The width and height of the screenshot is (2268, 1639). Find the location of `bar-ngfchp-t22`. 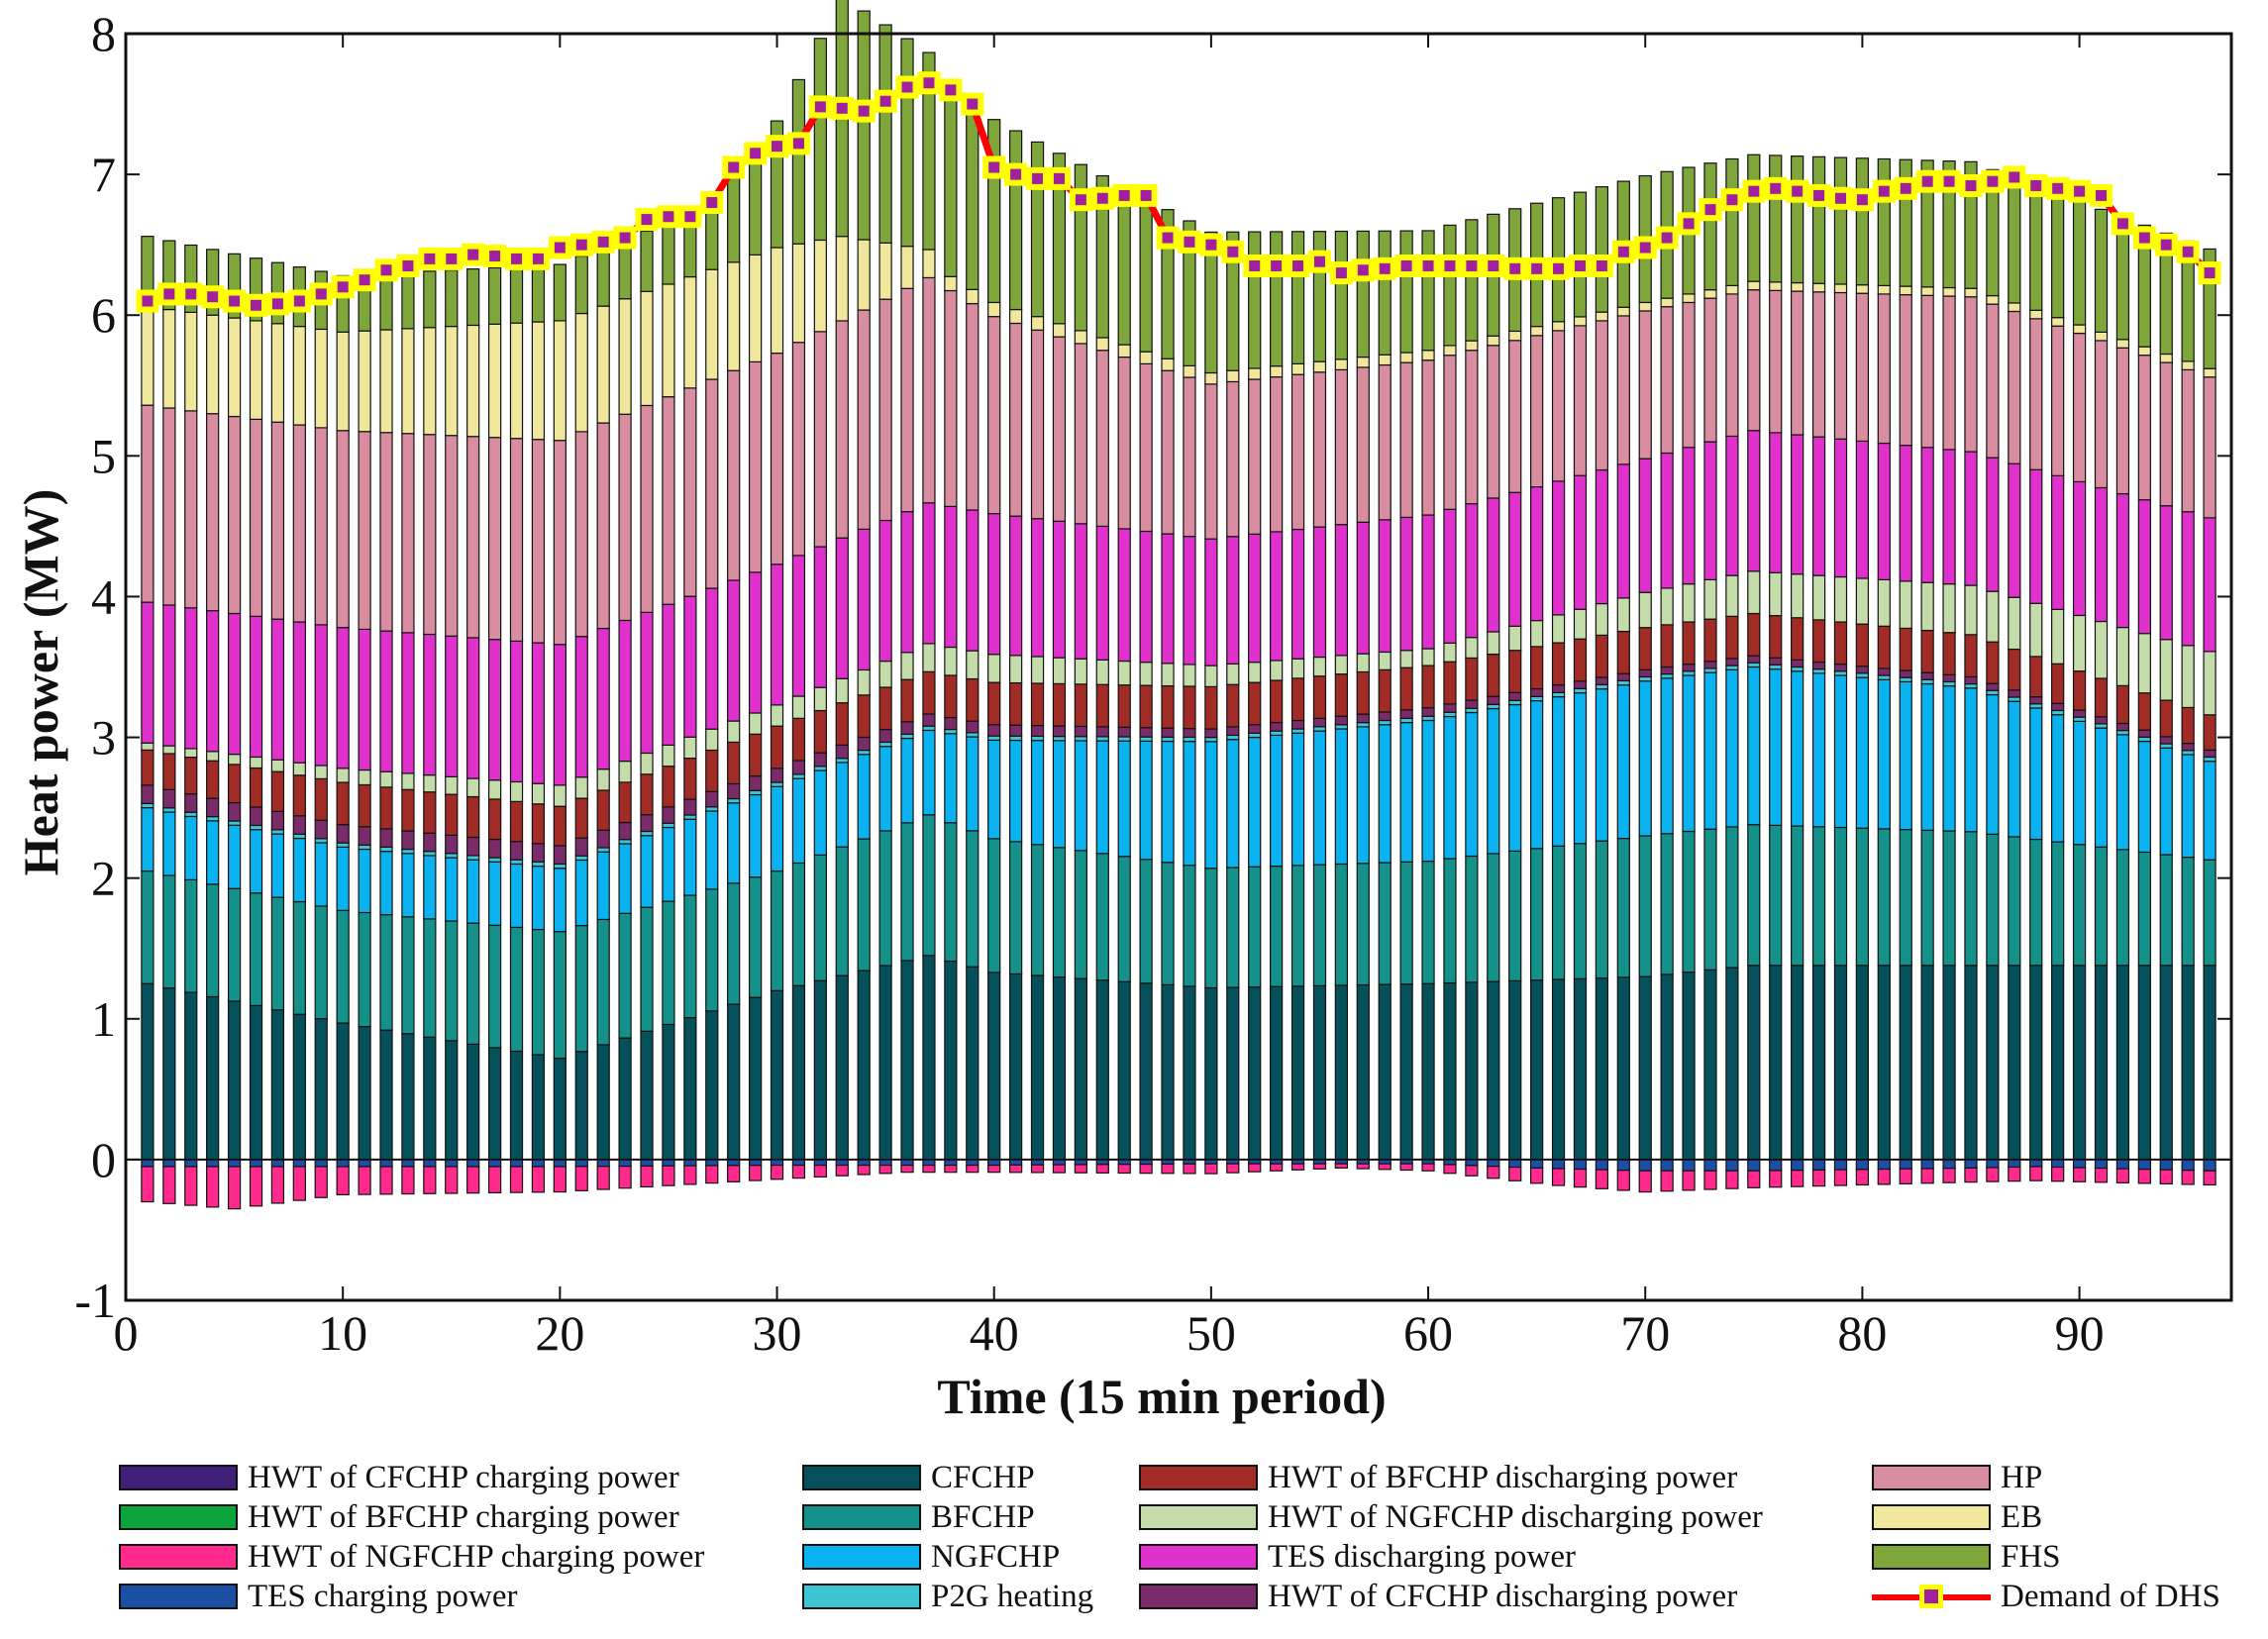

bar-ngfchp-t22 is located at coordinates (603, 886).